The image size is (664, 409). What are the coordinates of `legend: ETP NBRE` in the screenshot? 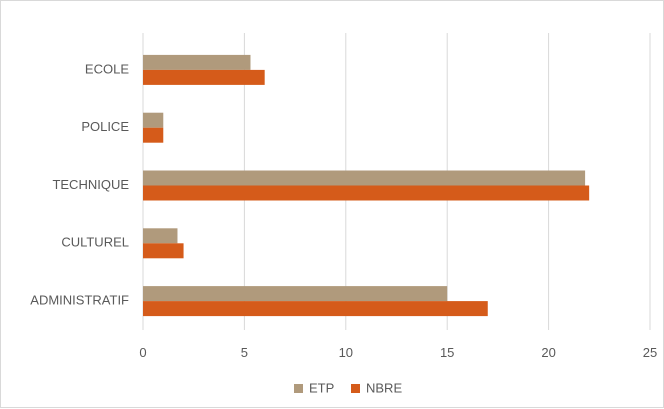 It's located at (348, 387).